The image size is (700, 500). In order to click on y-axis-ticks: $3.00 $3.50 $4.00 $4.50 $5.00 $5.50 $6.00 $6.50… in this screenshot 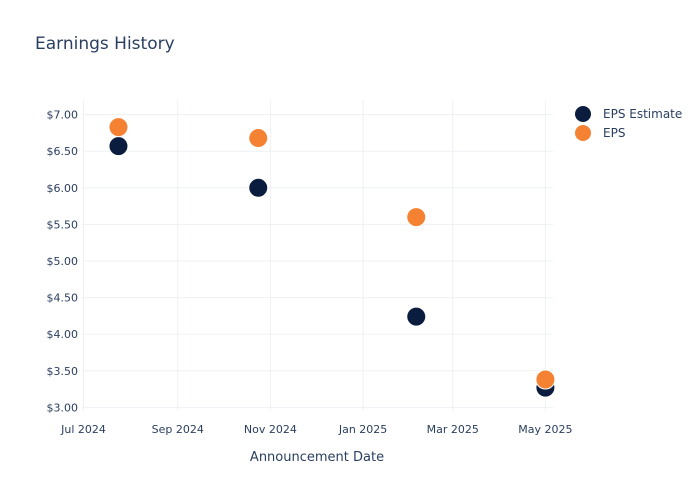, I will do `click(63, 262)`.